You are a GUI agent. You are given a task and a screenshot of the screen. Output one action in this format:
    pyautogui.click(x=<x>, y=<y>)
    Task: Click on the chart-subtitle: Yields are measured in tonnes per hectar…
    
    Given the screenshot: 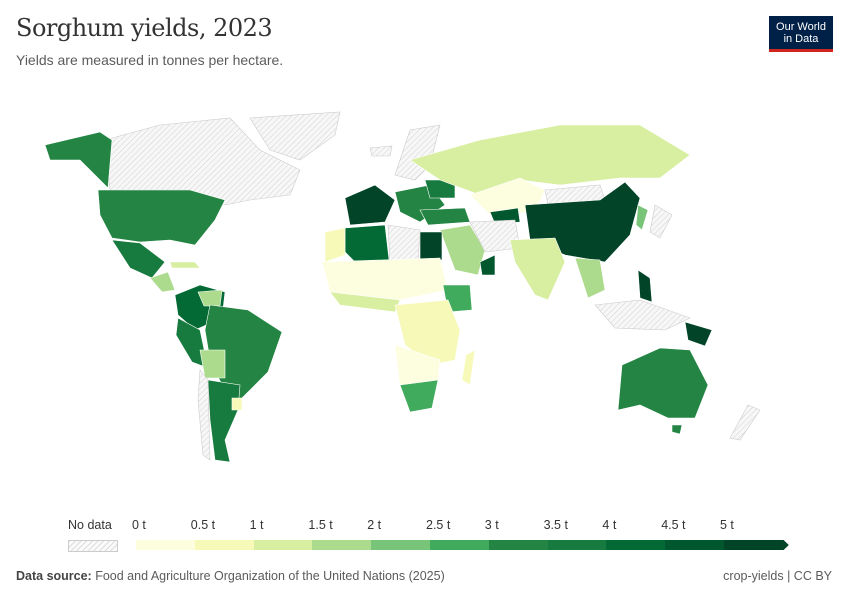 What is the action you would take?
    pyautogui.click(x=150, y=60)
    